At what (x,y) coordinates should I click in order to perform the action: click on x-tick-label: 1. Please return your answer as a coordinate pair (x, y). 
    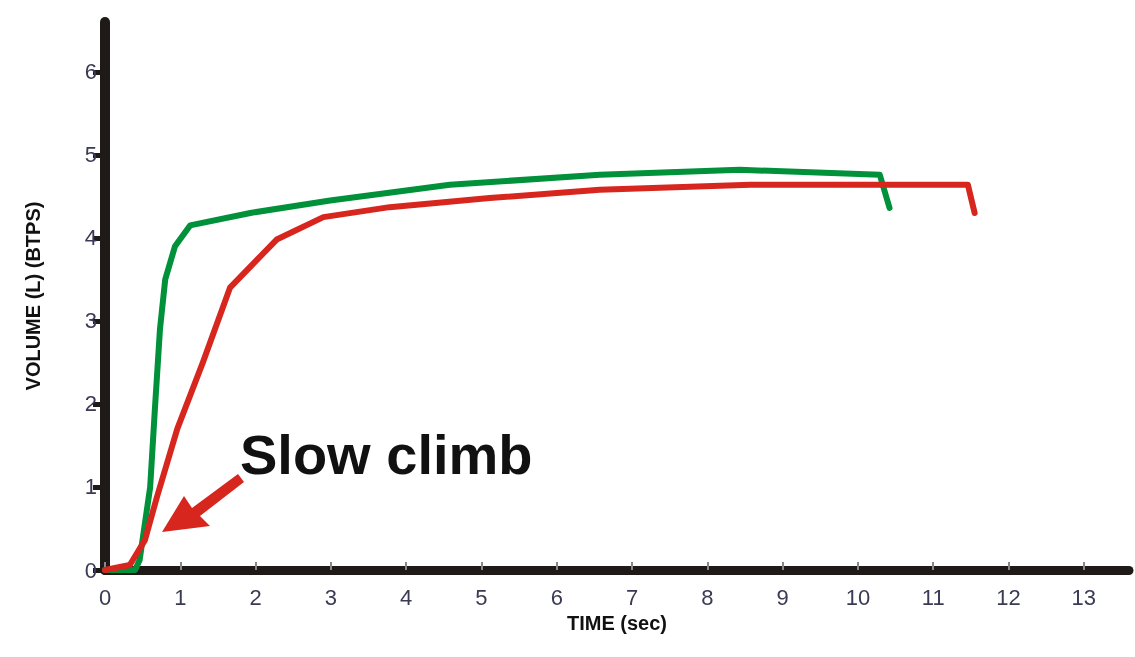
    Looking at the image, I should click on (180, 597).